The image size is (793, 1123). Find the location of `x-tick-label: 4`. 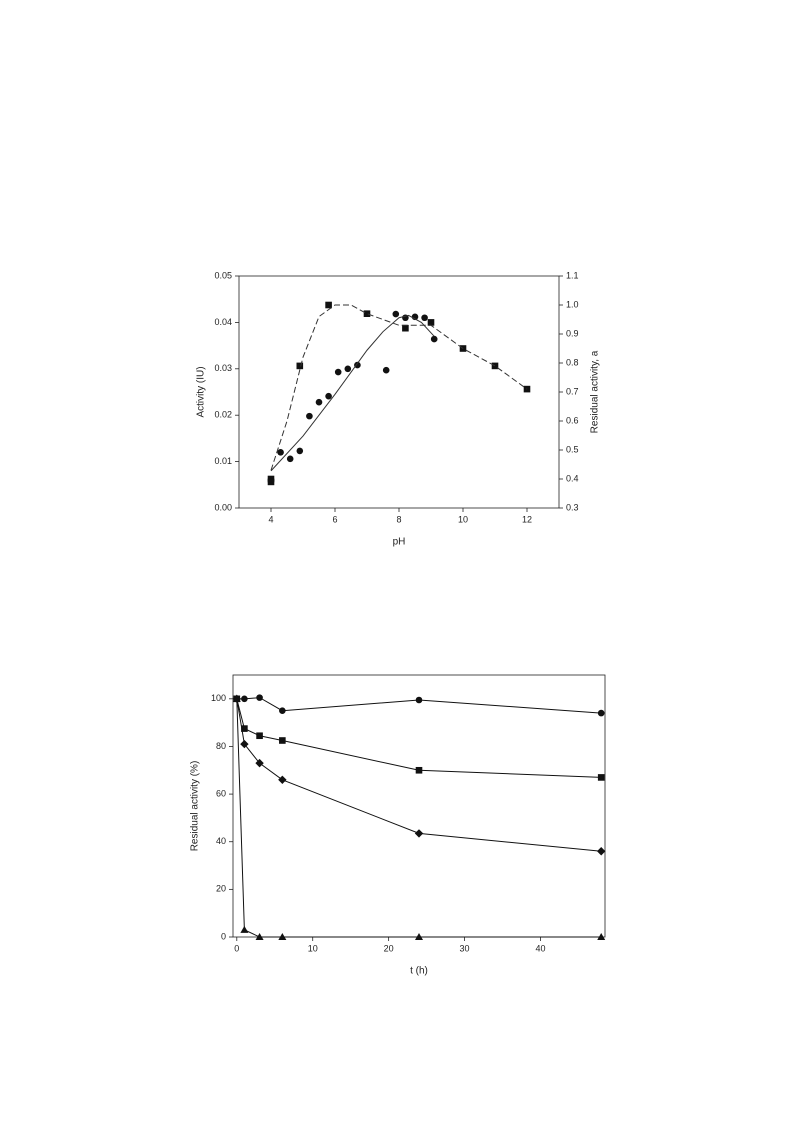

x-tick-label: 4 is located at coordinates (270, 519).